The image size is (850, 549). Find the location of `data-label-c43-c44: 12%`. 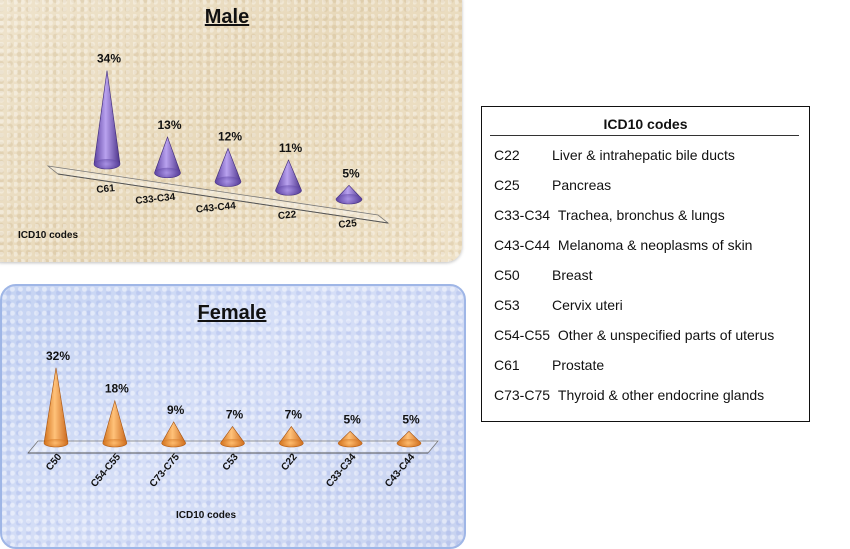

data-label-c43-c44: 12% is located at coordinates (230, 137).